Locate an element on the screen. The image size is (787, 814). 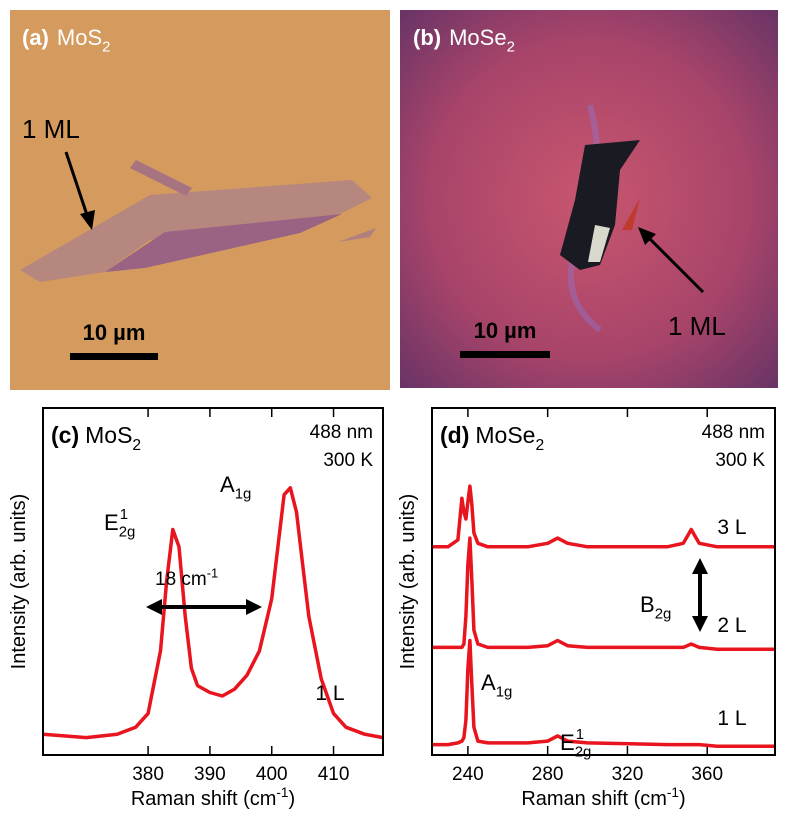
x-tick-label: 410 is located at coordinates (334, 774).